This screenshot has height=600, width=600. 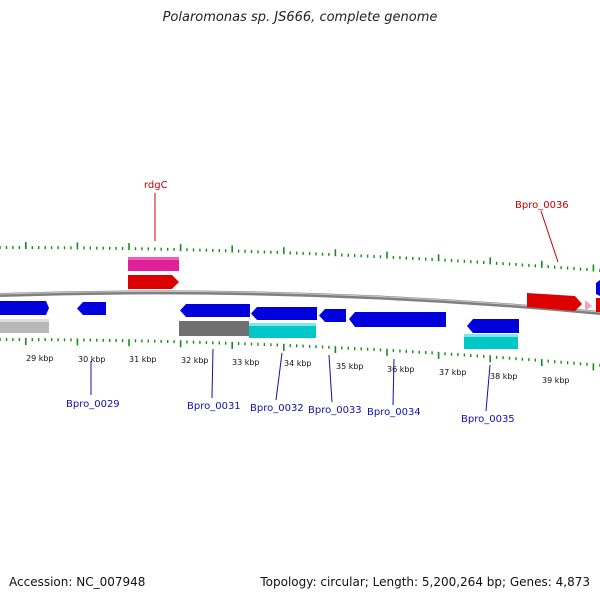 I want to click on scale-label-31kbp: 31 kbp, so click(x=143, y=359).